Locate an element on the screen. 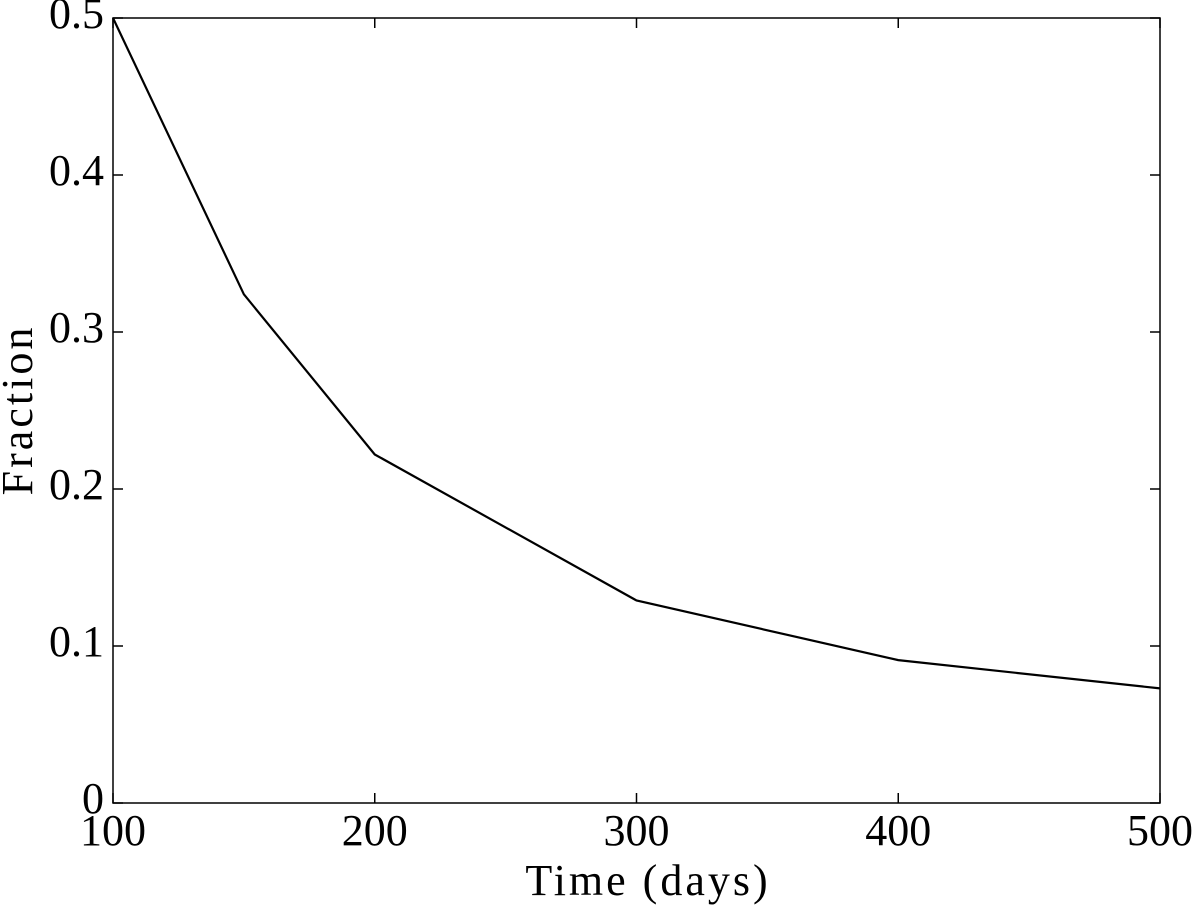 This screenshot has width=1200, height=916. x-tick-label: 100 is located at coordinates (113, 830).